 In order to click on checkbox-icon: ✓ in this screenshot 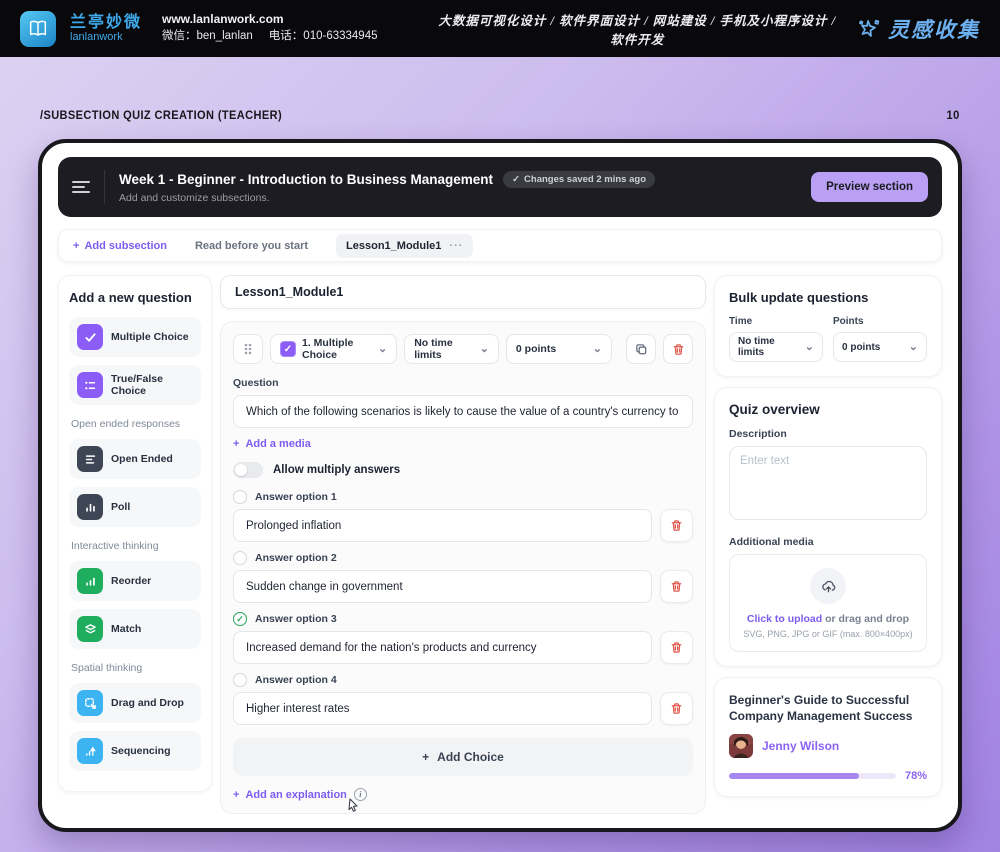, I will do `click(288, 349)`.